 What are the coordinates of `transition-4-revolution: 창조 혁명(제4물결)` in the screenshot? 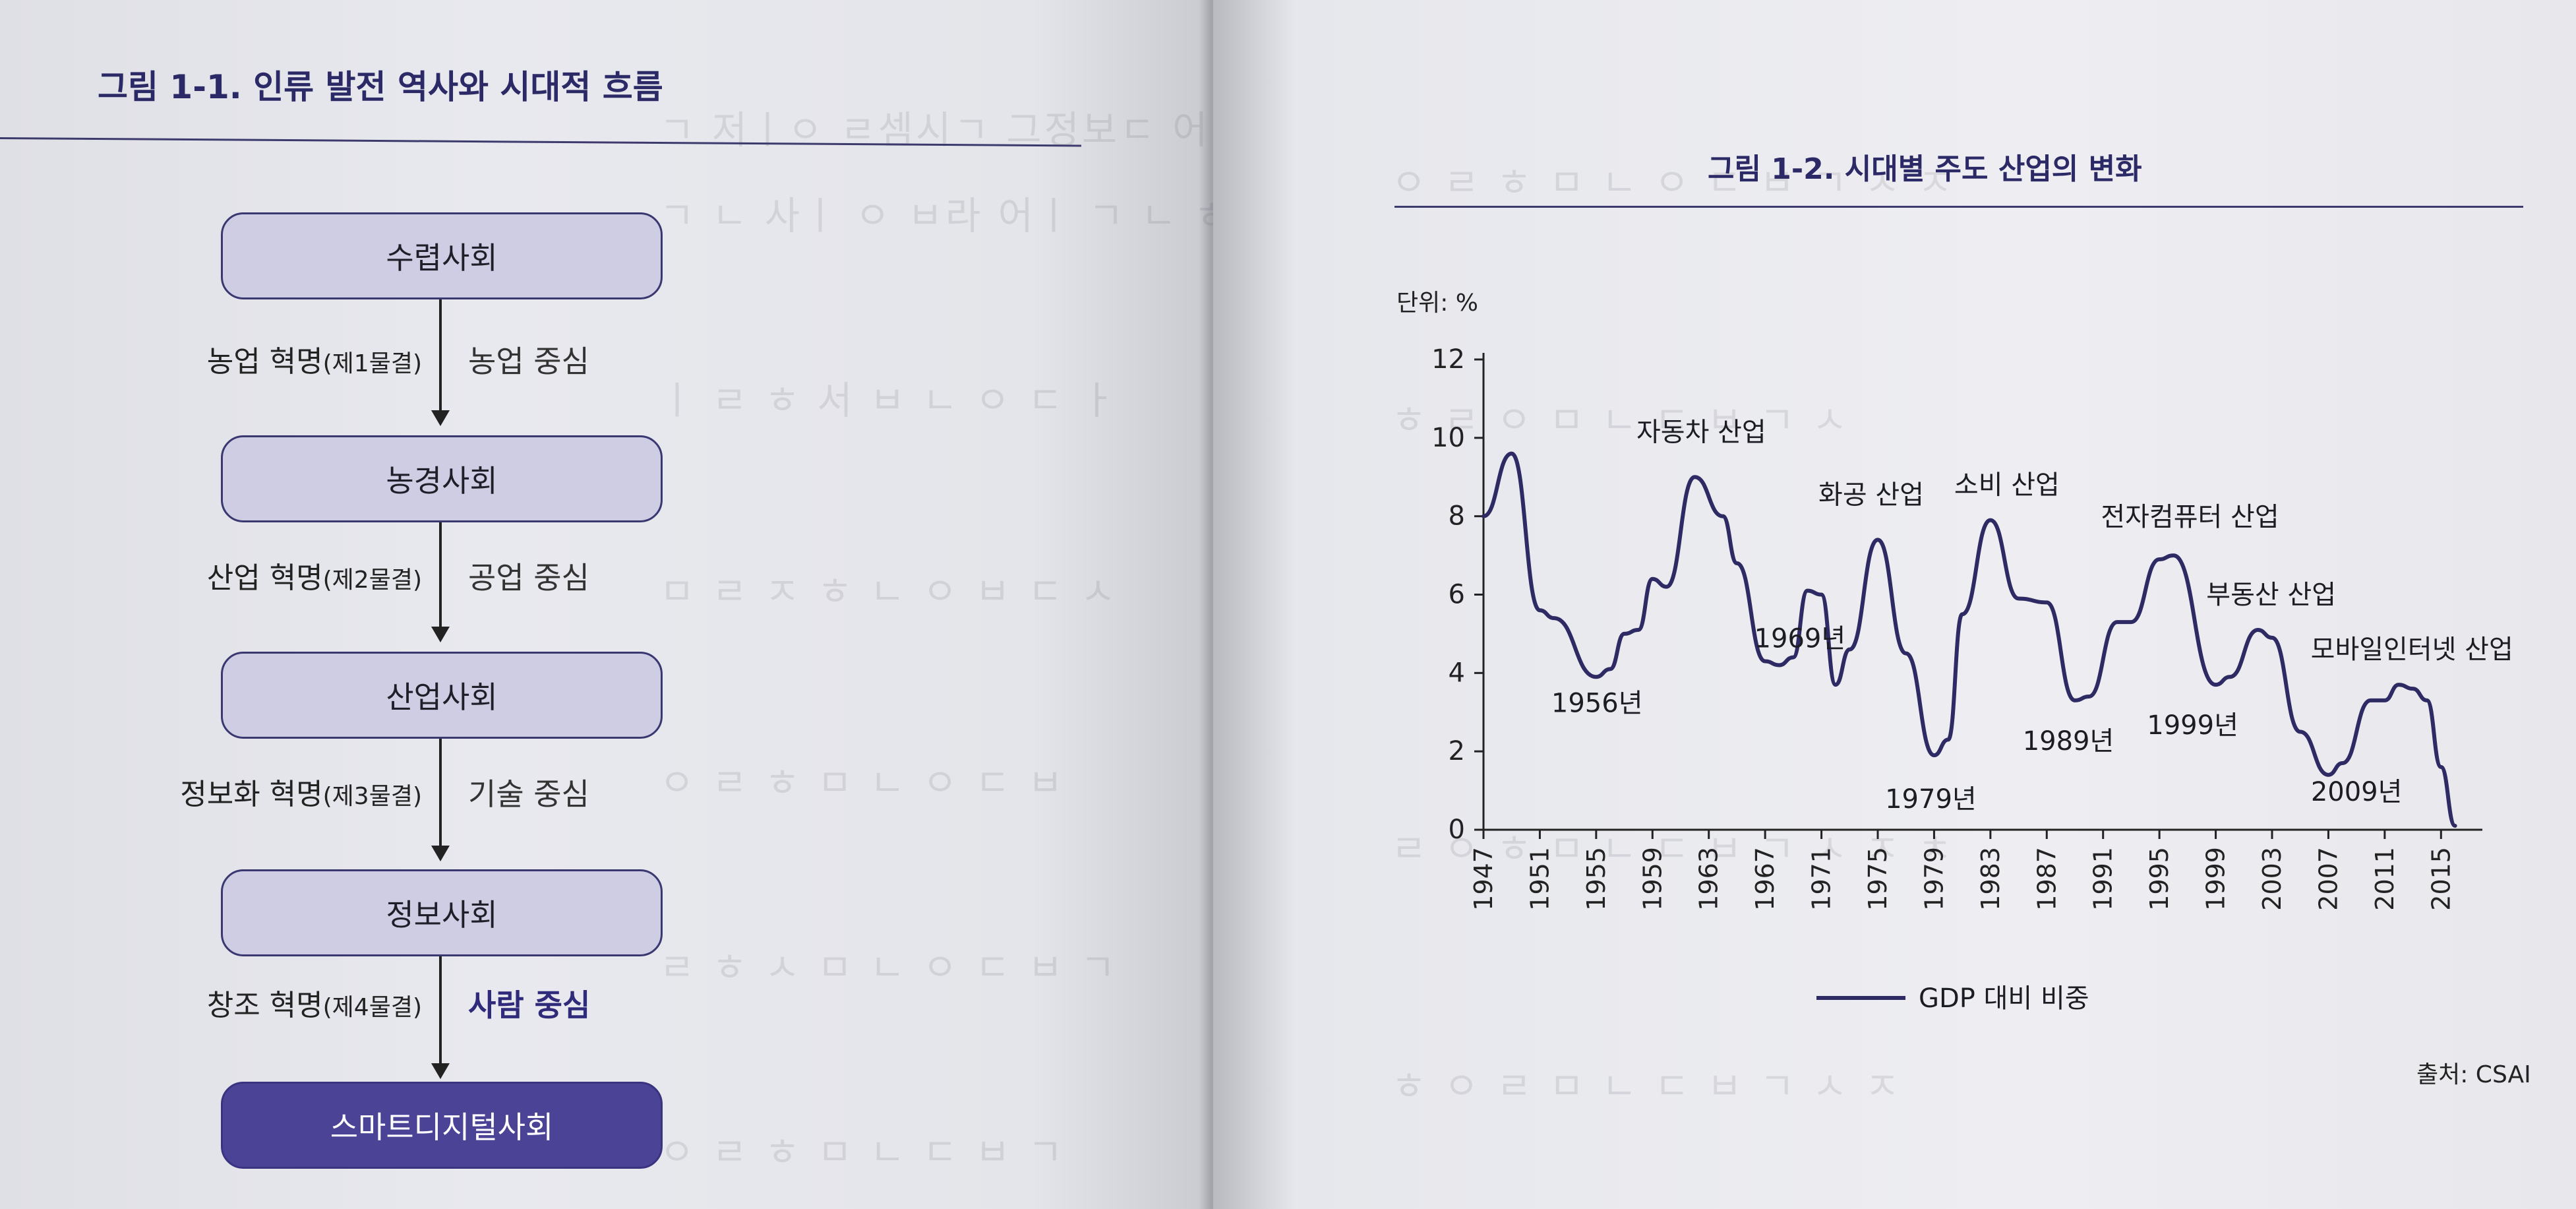 It's located at (314, 1005).